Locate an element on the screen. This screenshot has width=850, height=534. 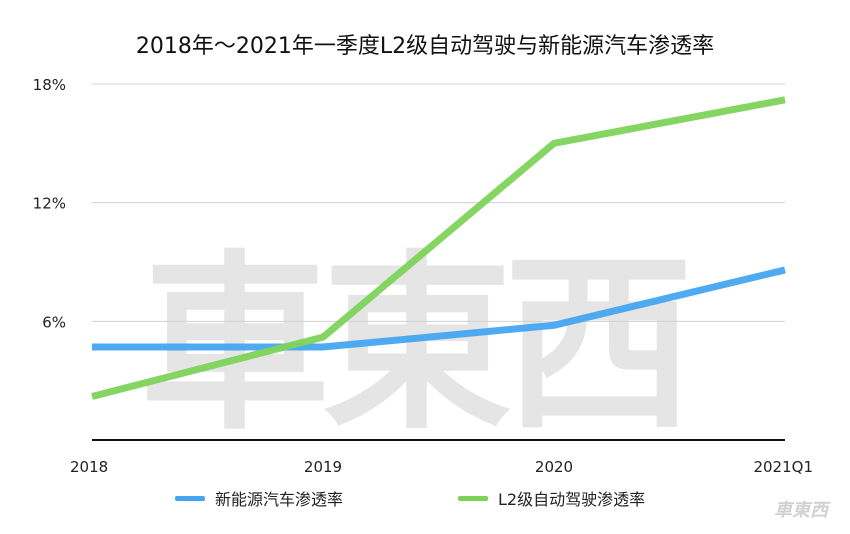
legend-label: L2级自动驾驶渗透率 is located at coordinates (572, 499).